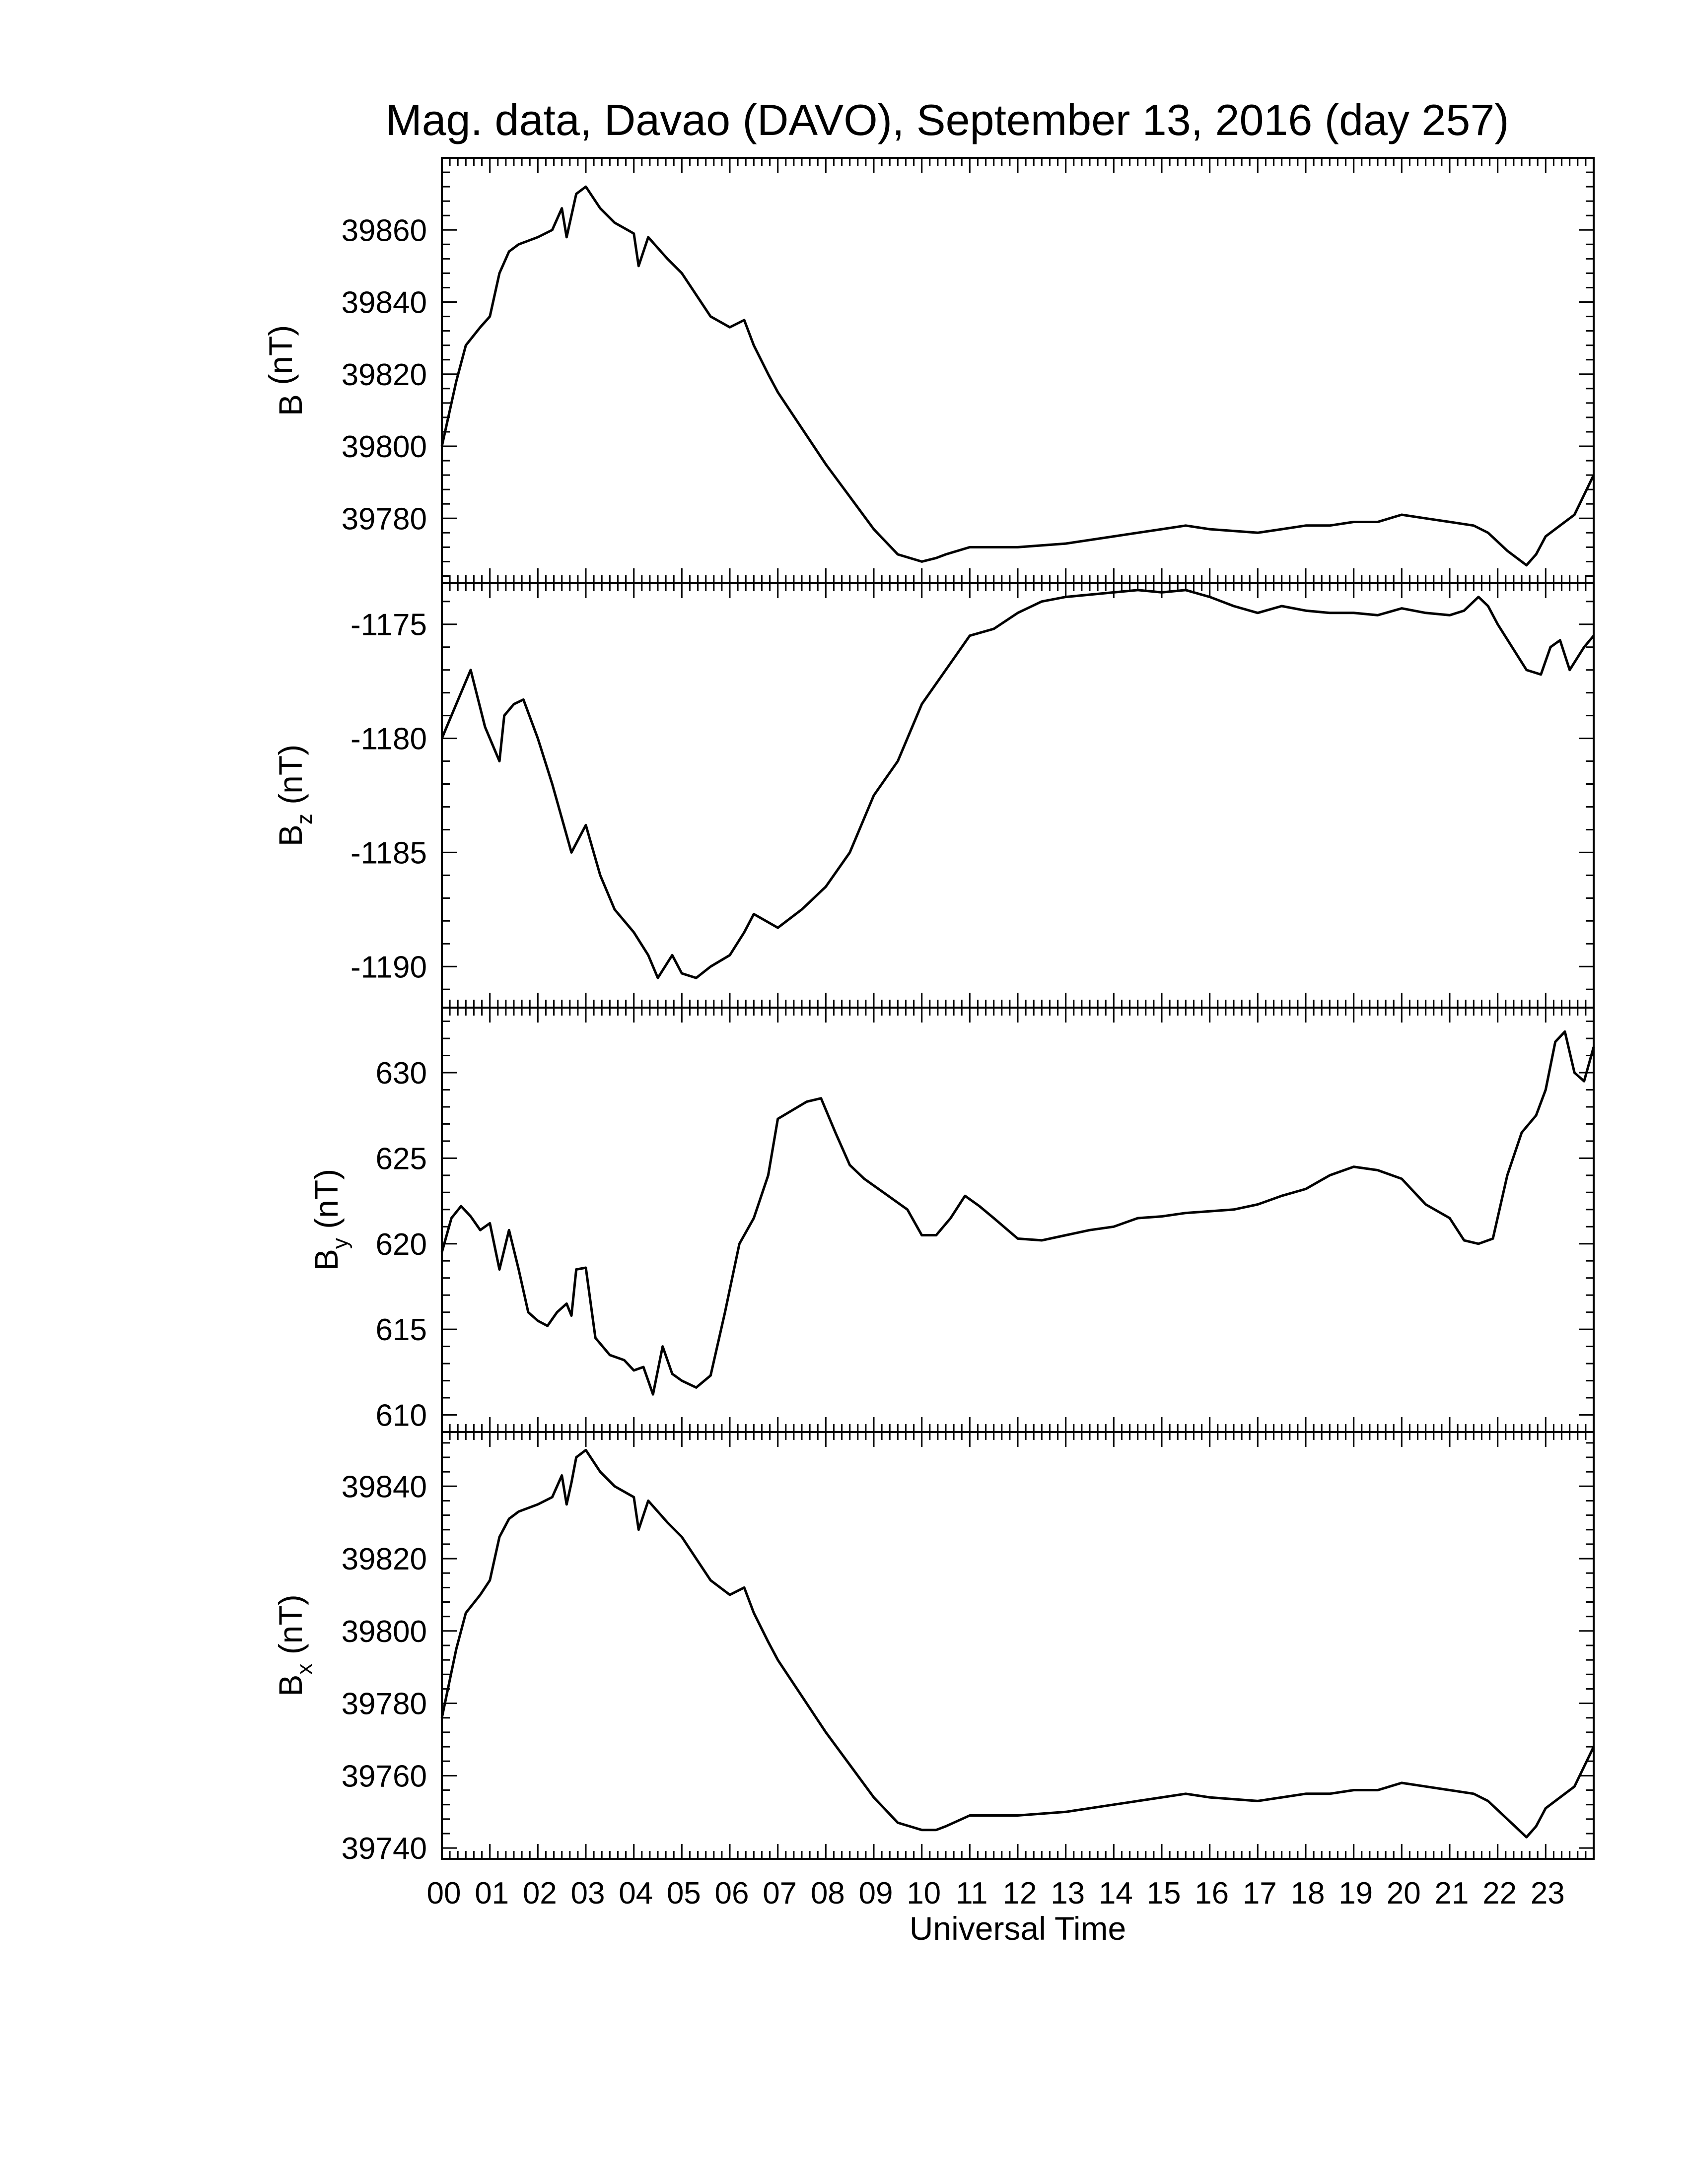 Image resolution: width=1688 pixels, height=2184 pixels. Describe the element at coordinates (401, 1330) in the screenshot. I see `panel-by-y-tick-label: 615` at that location.